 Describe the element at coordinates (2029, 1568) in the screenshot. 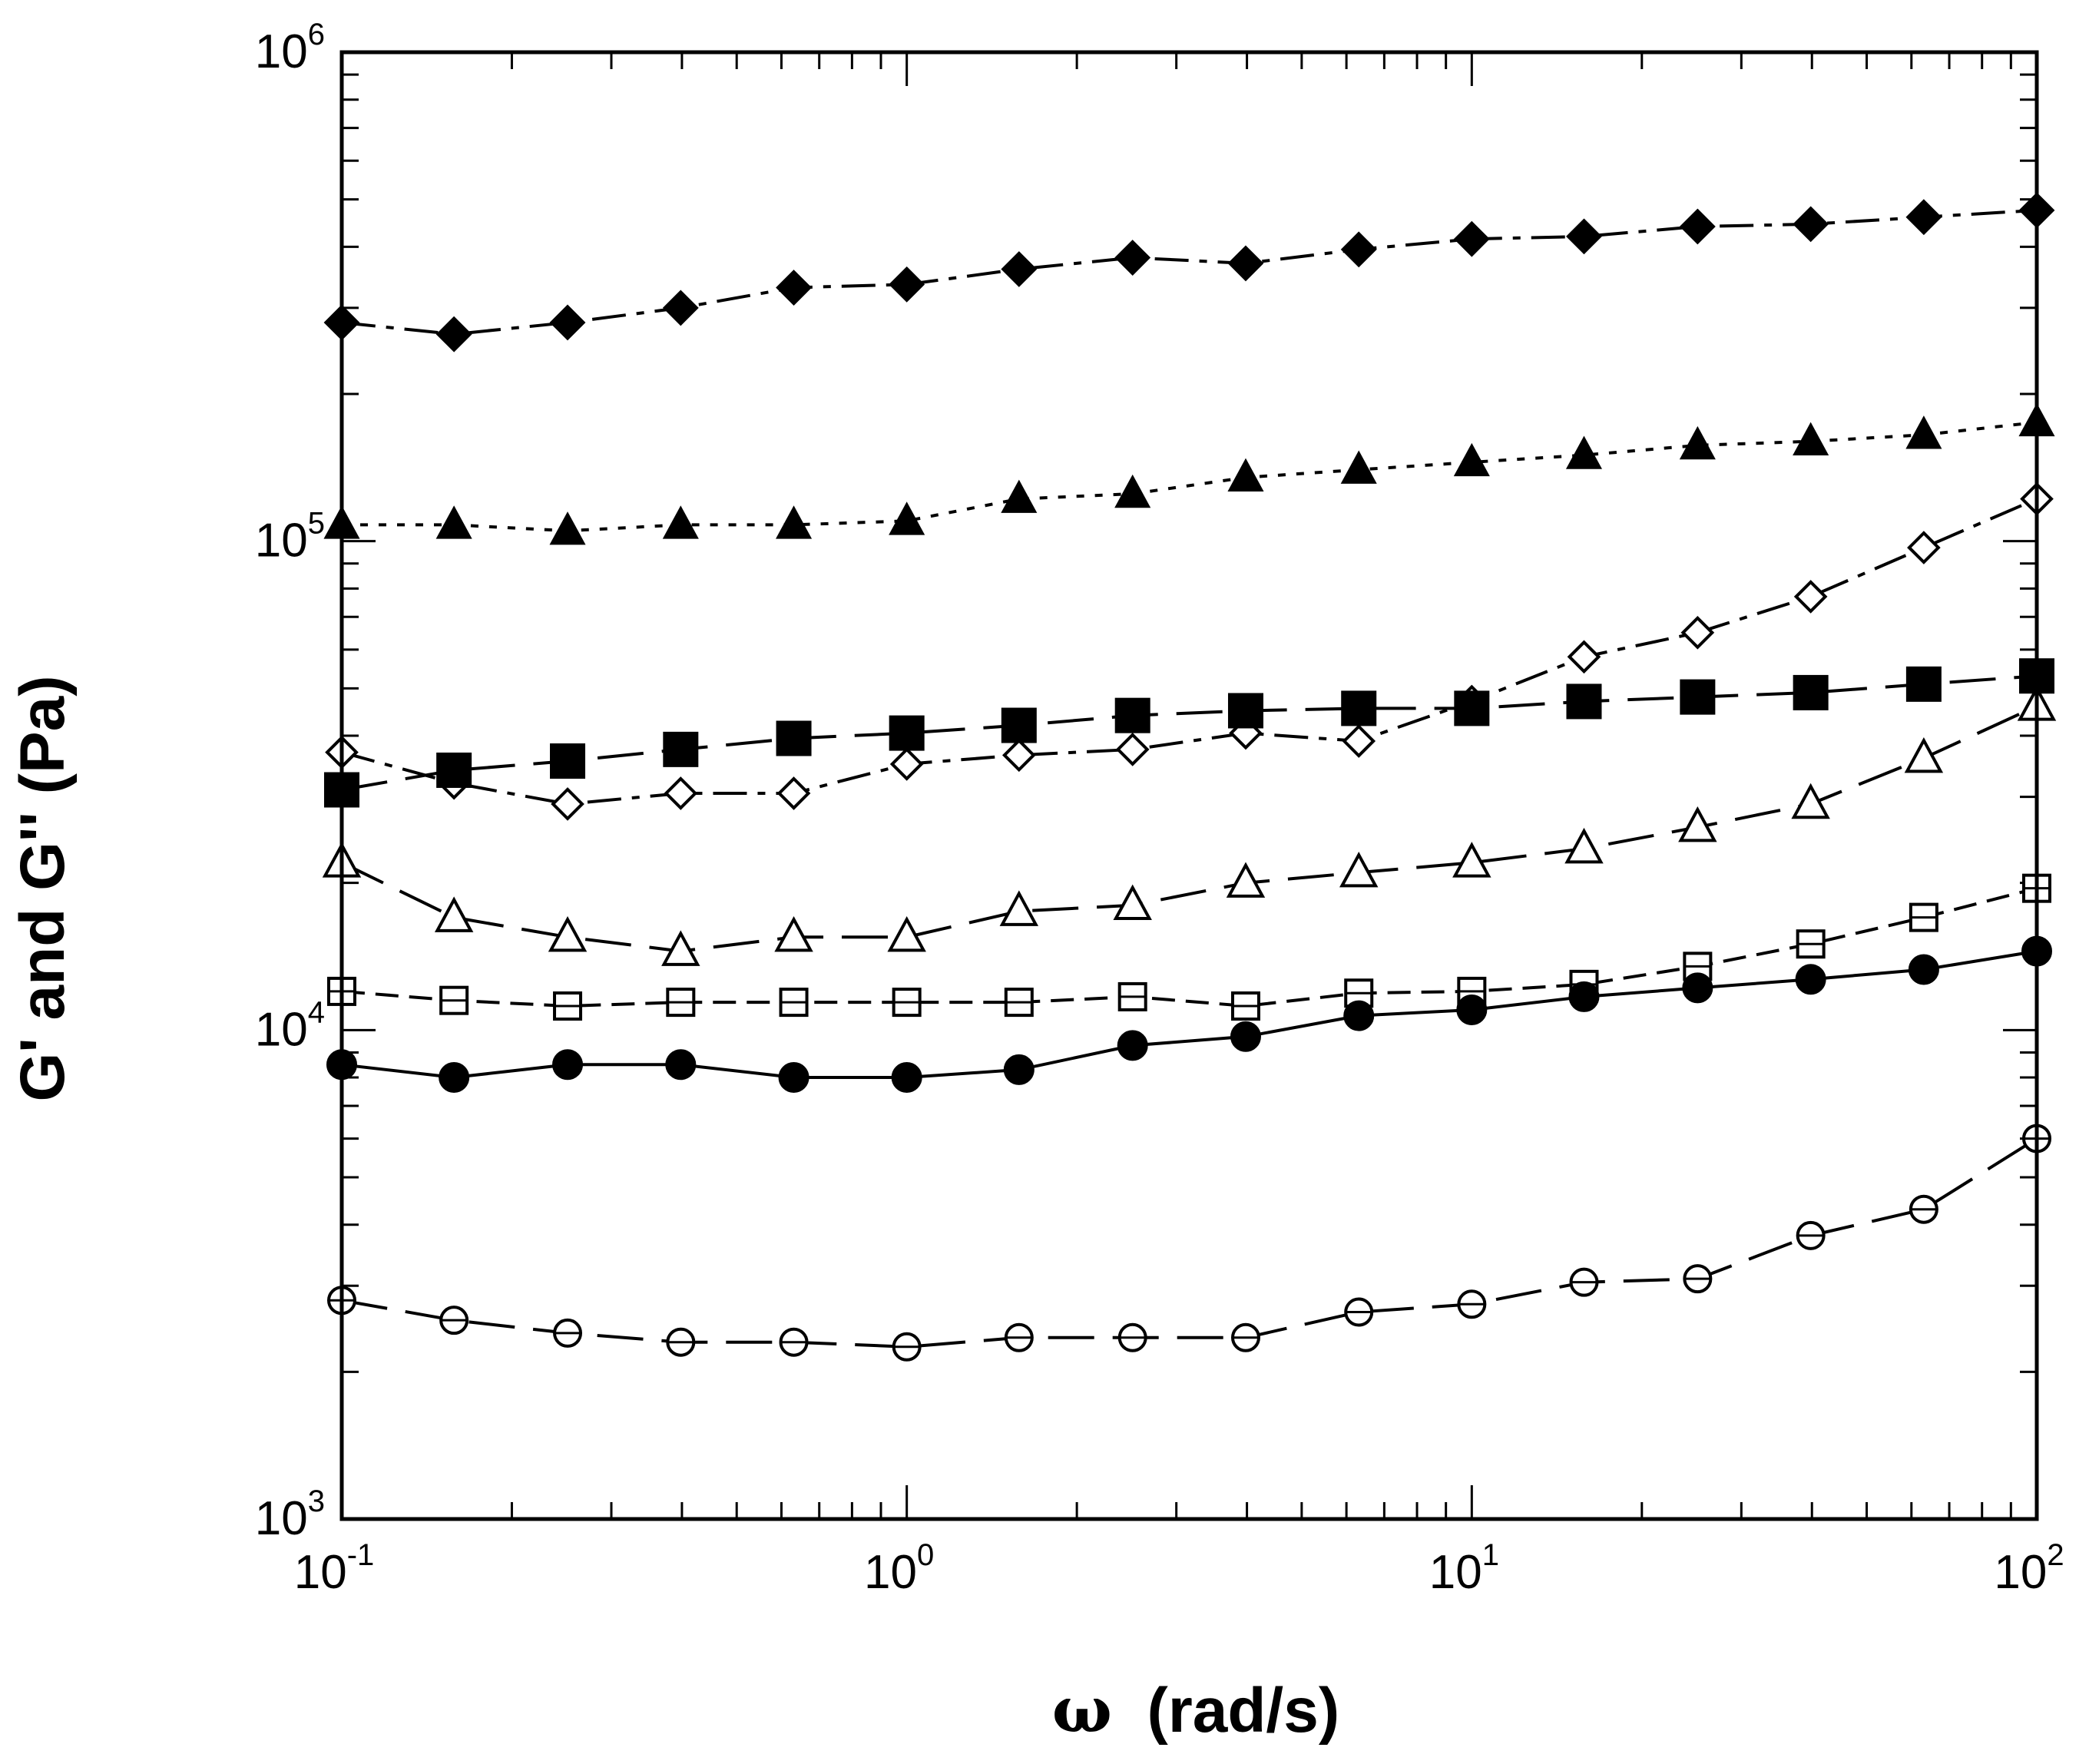

I see `x-tick-label: 10²` at that location.